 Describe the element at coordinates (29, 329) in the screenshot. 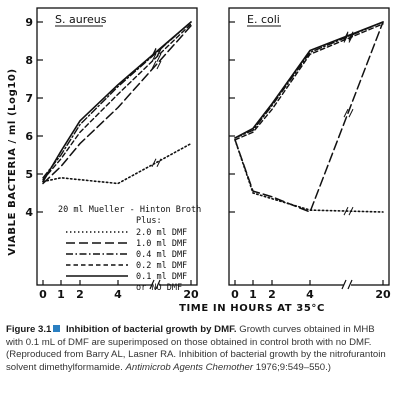

I see `caption-figure-label: Figure 3.1` at that location.